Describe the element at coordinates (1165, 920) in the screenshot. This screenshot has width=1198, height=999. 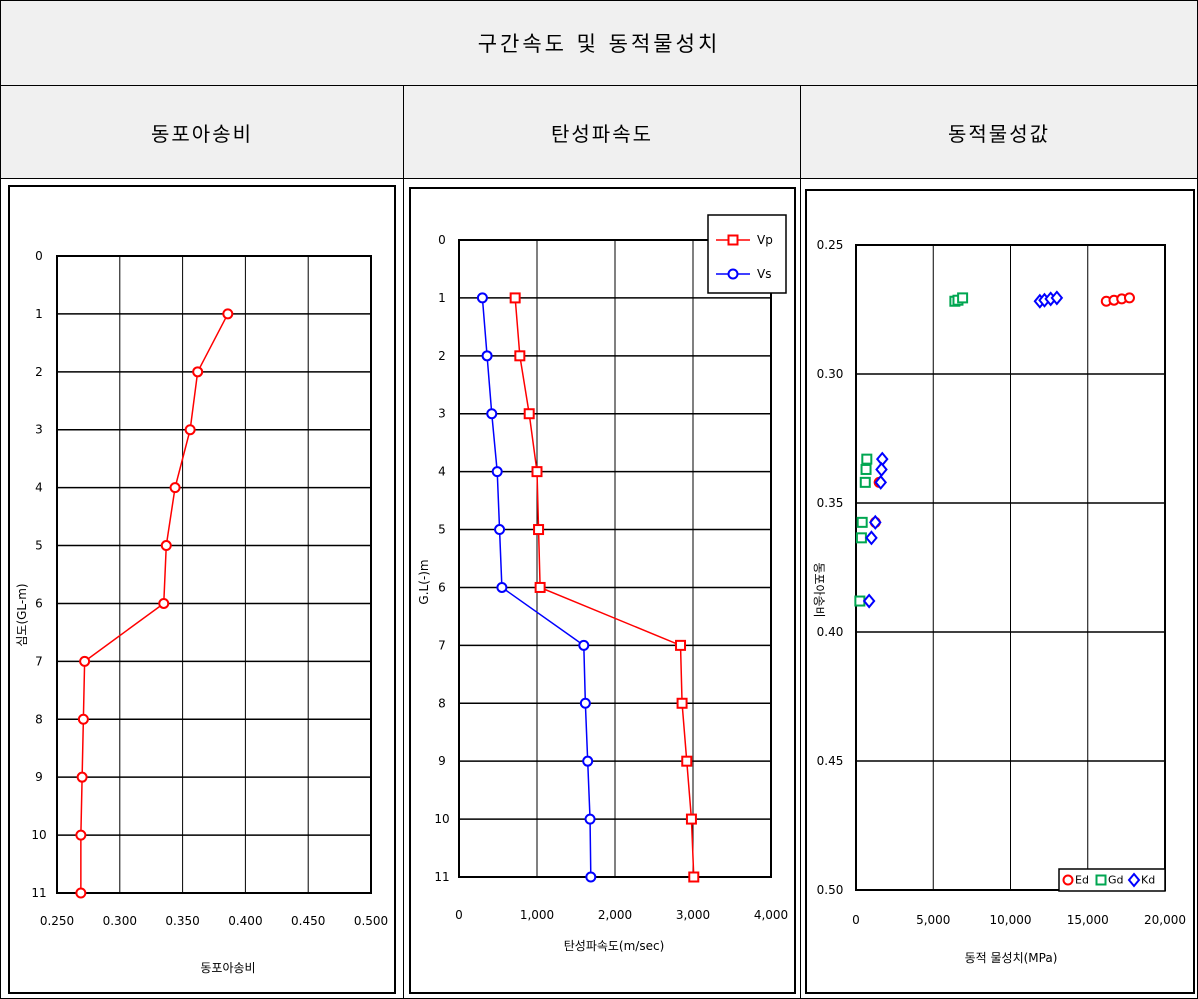
I see `modulus-x-tick: 20,000` at that location.